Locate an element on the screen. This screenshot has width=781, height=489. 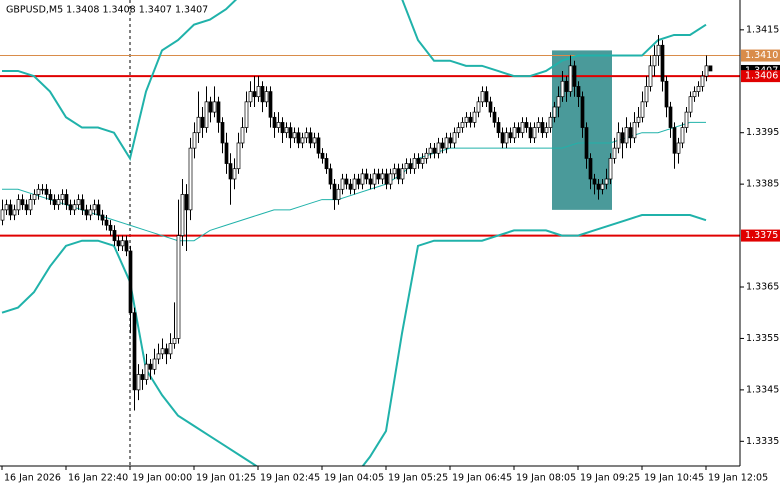
level-label: 1.3410 is located at coordinates (761, 55).